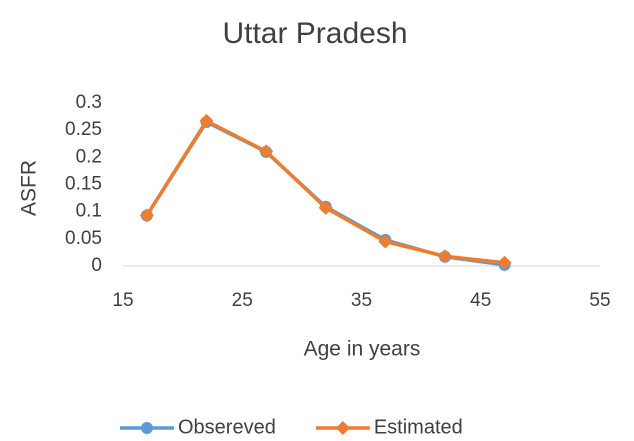 The image size is (634, 441). I want to click on y-axis-title: ASFR, so click(29, 188).